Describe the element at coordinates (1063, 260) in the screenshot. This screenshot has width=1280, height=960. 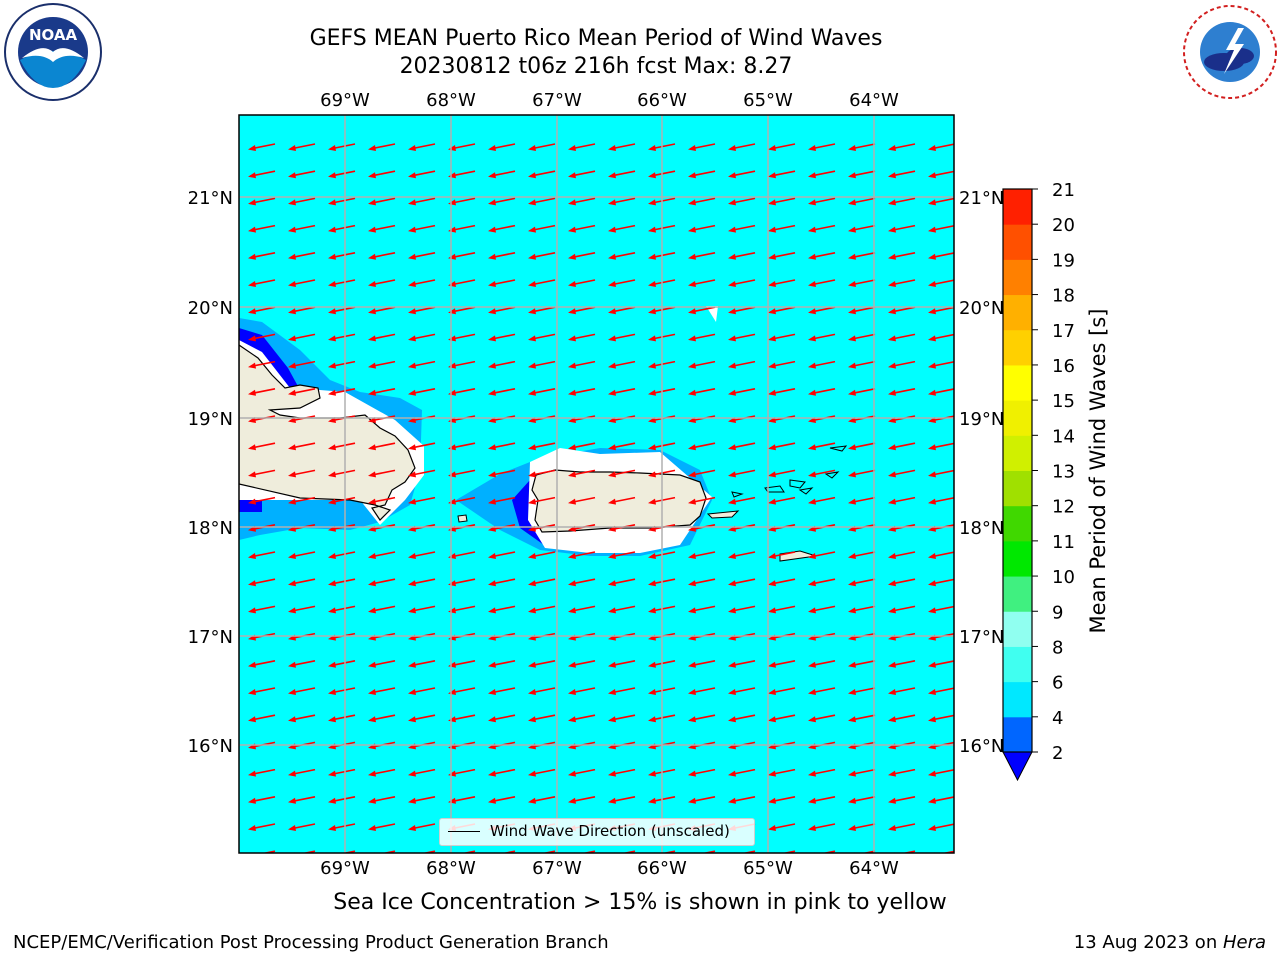
I see `colorbar-tick-label: 19` at that location.